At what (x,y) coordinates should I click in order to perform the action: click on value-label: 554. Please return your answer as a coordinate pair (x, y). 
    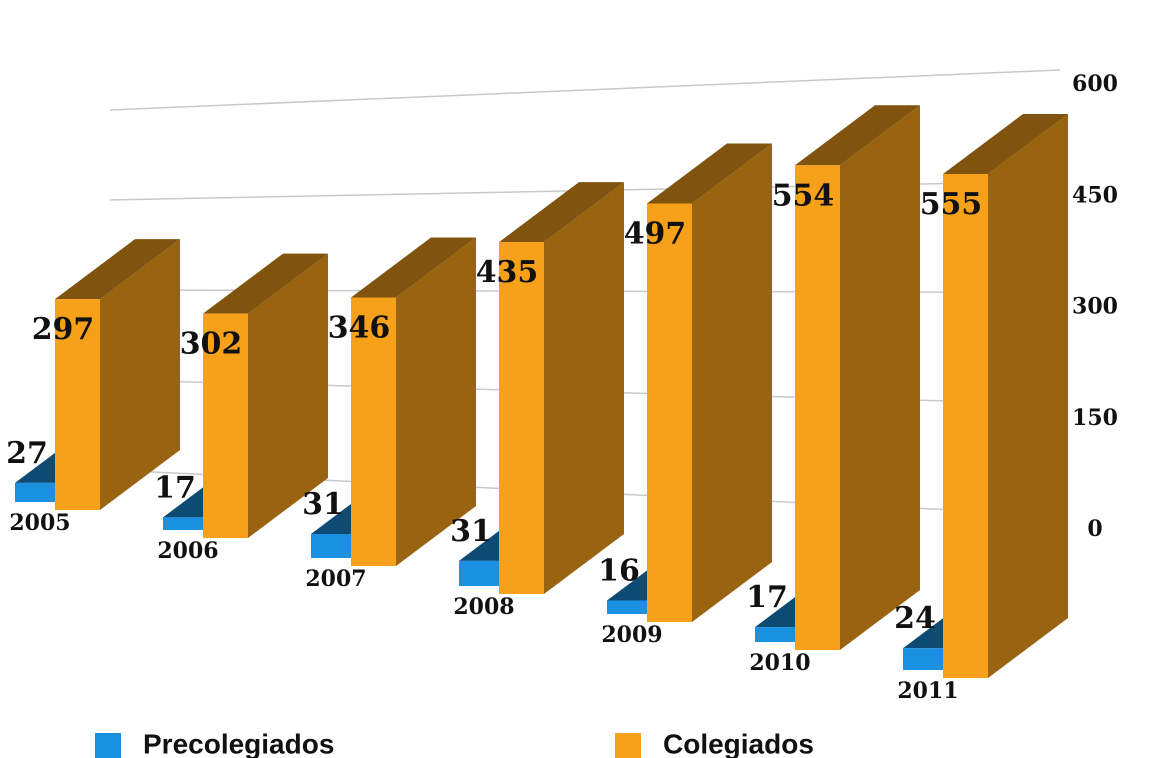
    Looking at the image, I should click on (803, 195).